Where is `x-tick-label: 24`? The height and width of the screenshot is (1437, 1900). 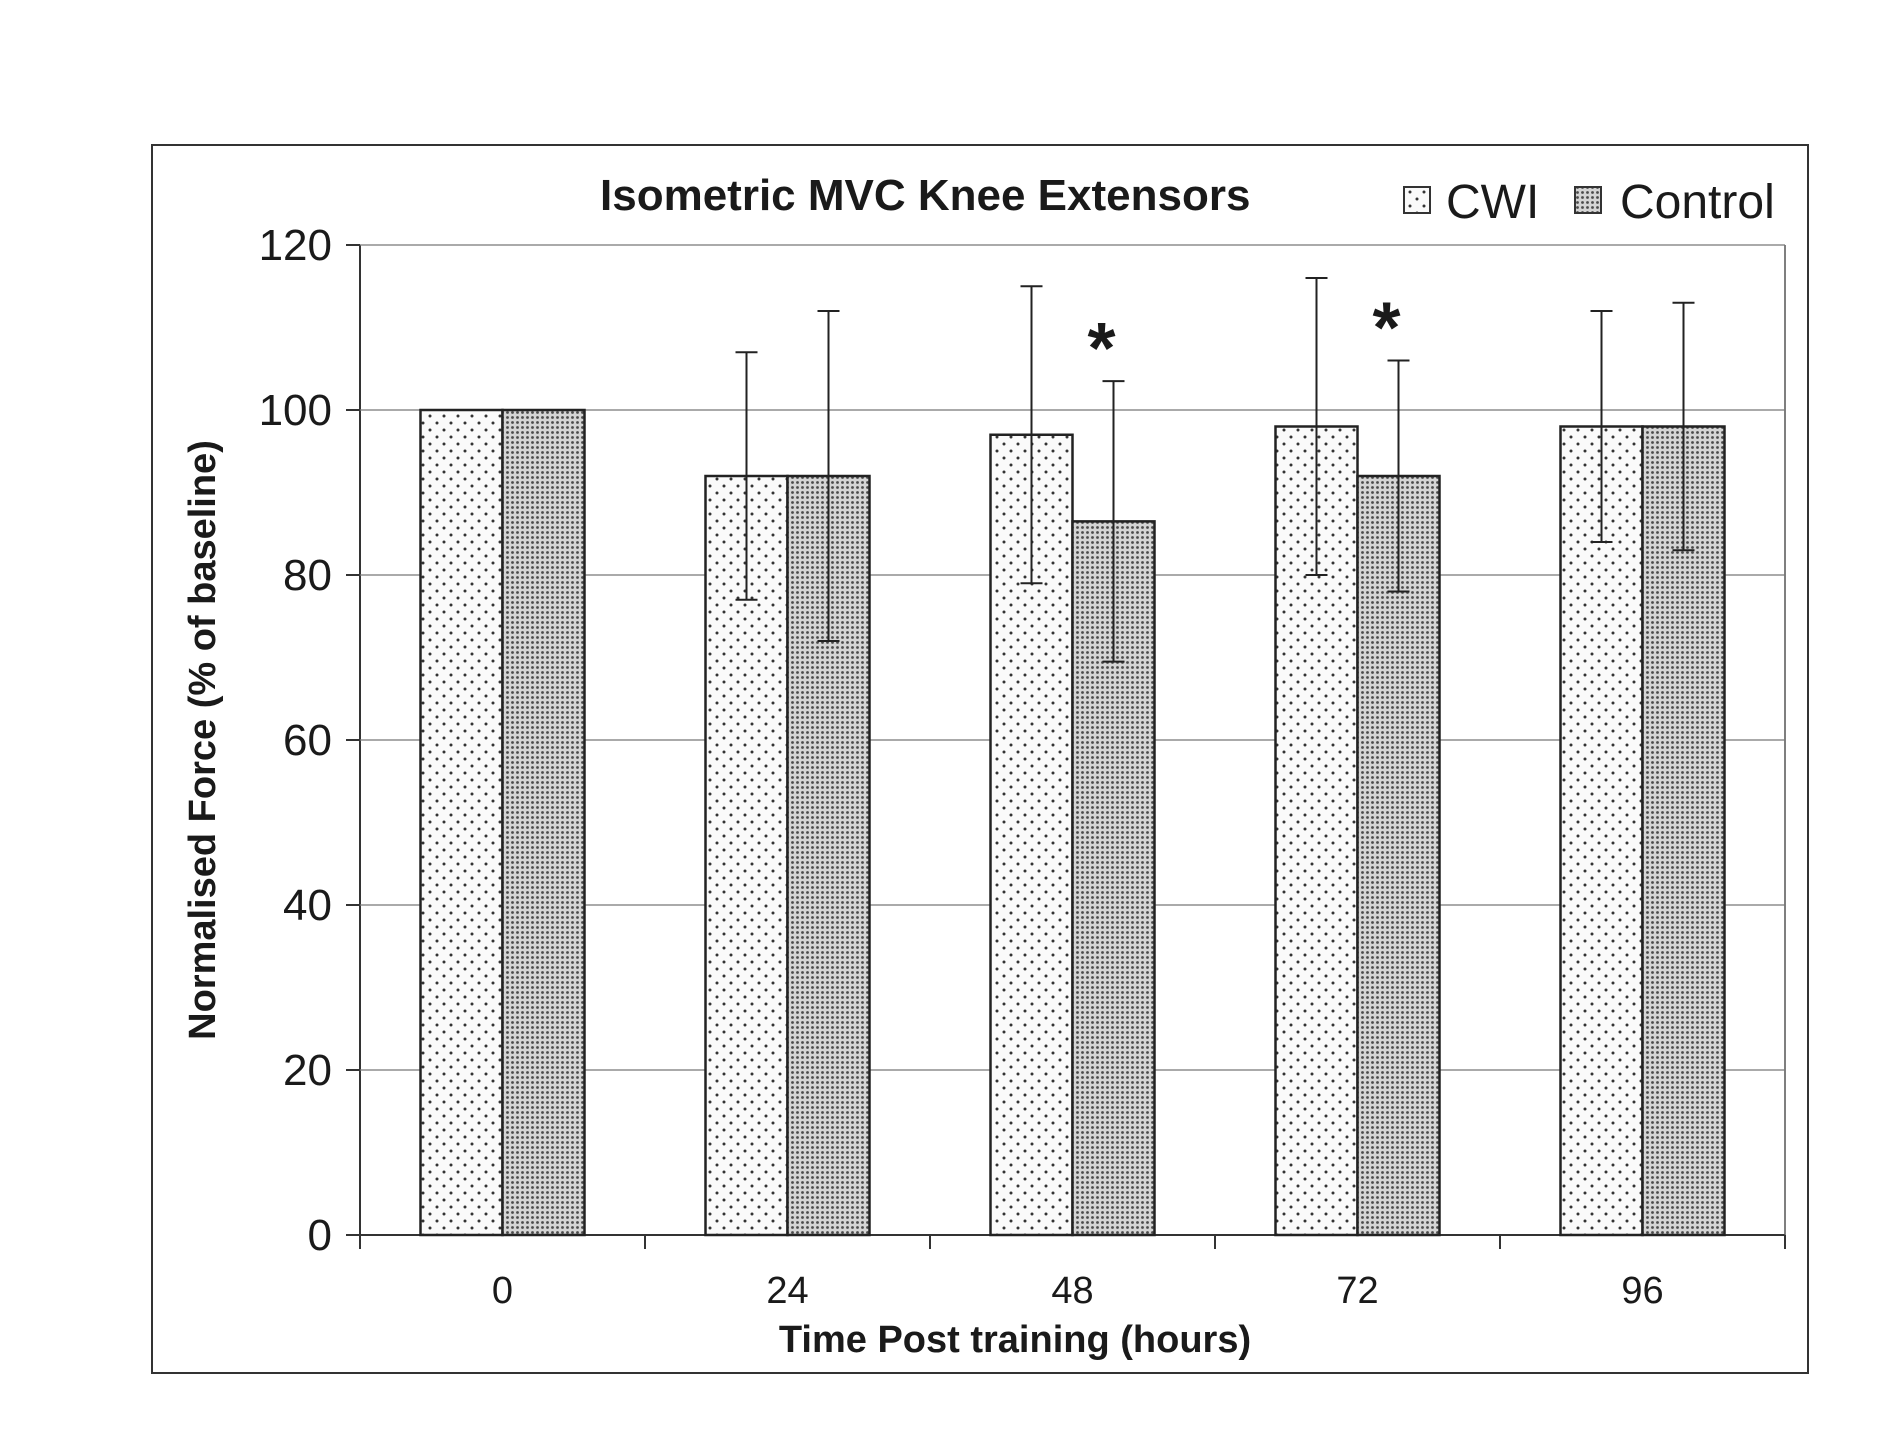 x-tick-label: 24 is located at coordinates (787, 1291).